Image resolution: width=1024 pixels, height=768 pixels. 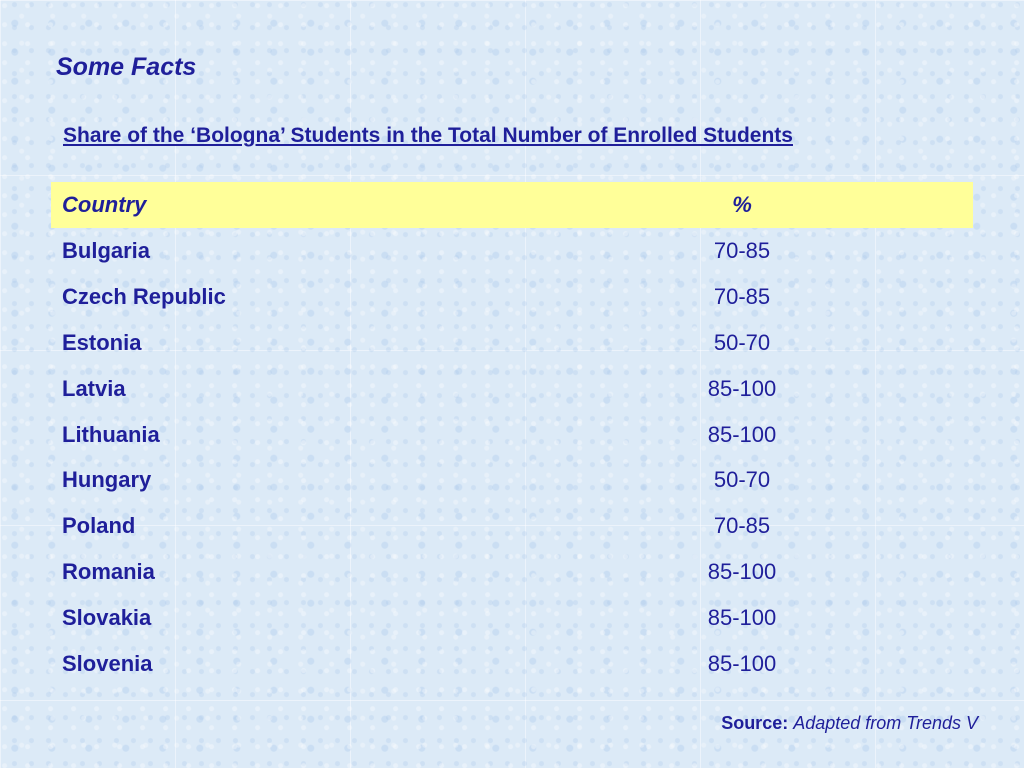 What do you see at coordinates (104, 204) in the screenshot?
I see `header-country: Country` at bounding box center [104, 204].